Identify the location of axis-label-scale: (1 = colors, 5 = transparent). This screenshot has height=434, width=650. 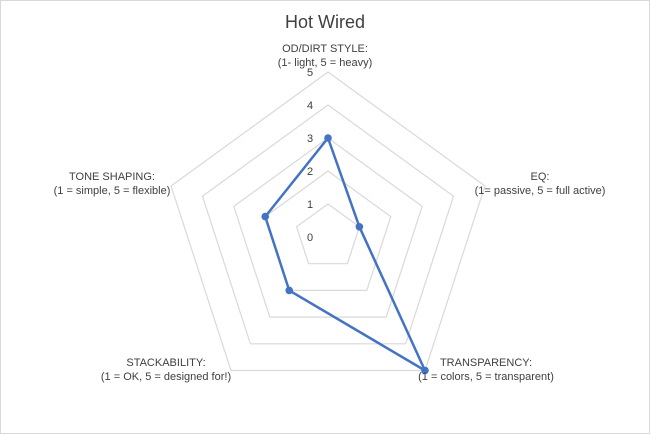
(486, 377).